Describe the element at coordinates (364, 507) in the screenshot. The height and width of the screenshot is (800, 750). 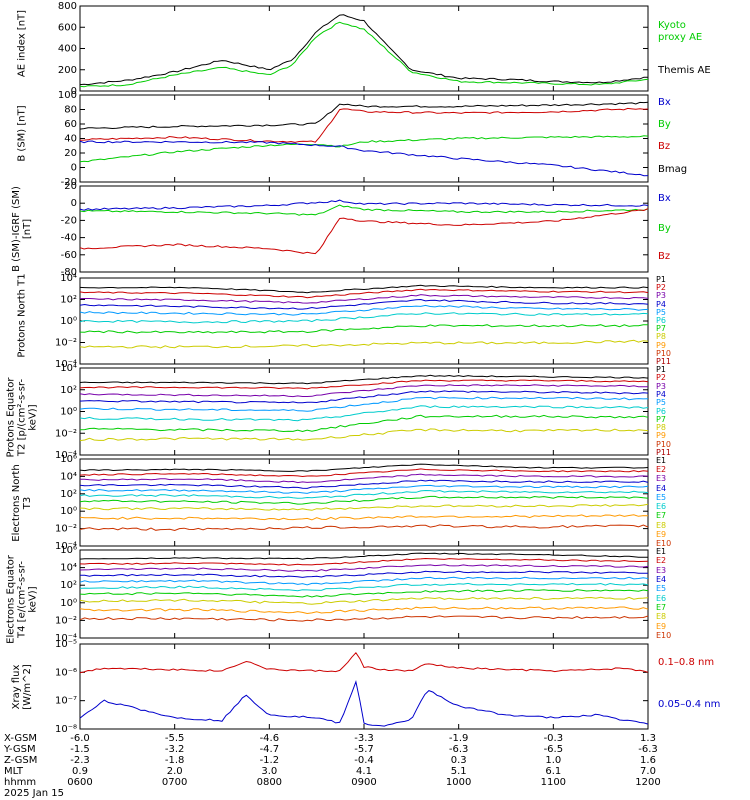
I see `en-series-e8` at that location.